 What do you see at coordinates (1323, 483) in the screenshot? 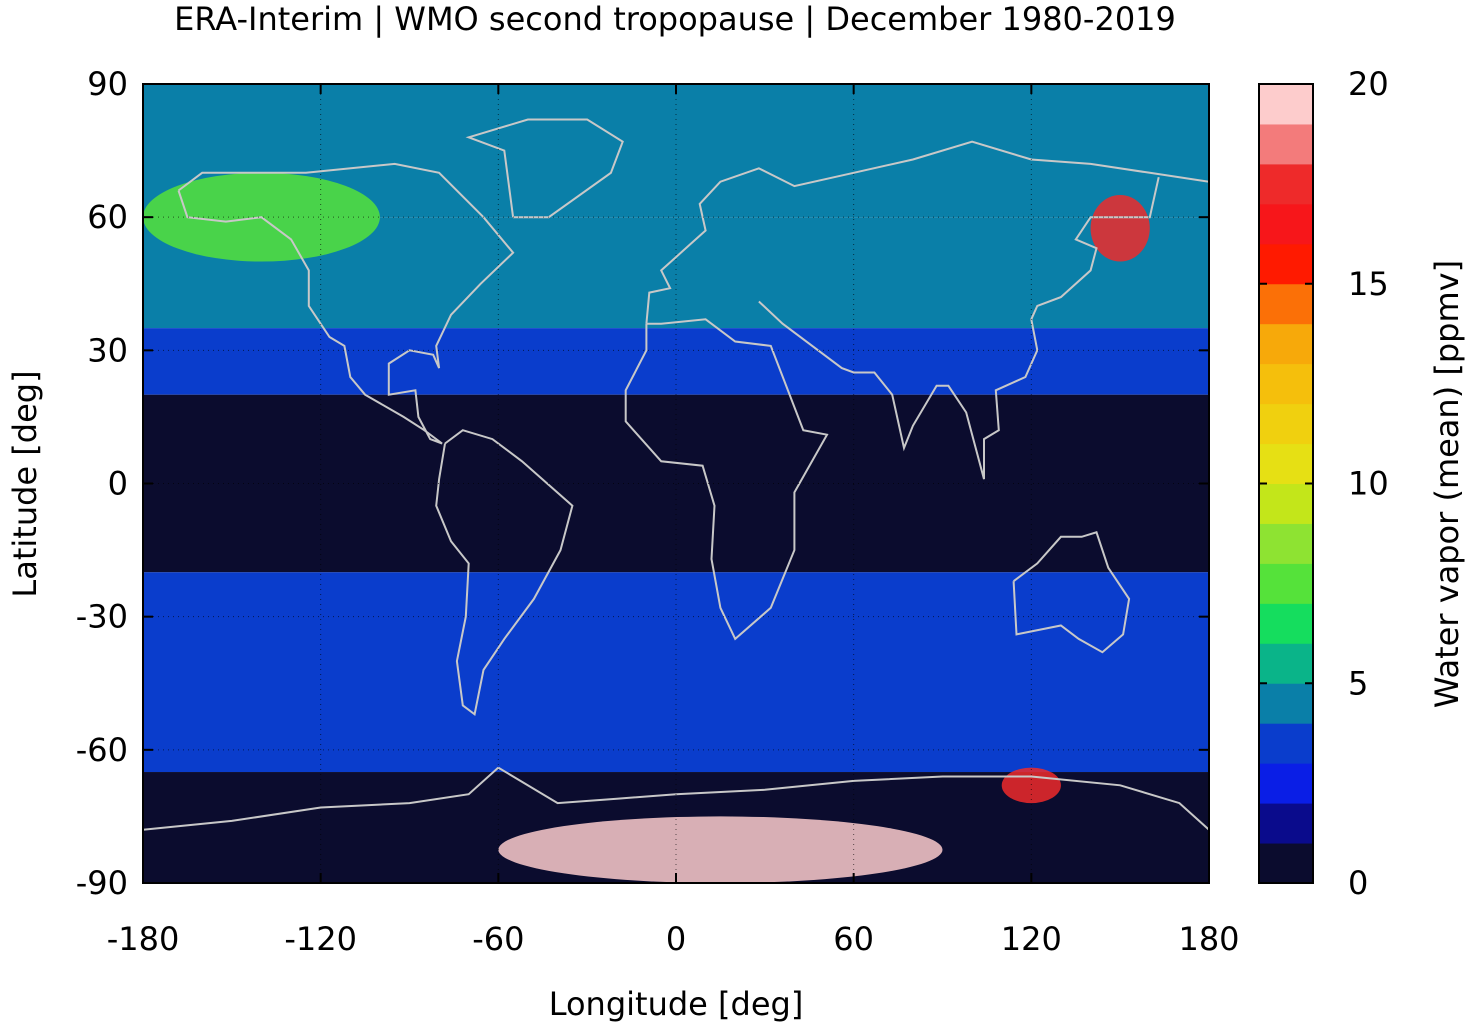
I see `colorbar: 0 5 10 15 20` at bounding box center [1323, 483].